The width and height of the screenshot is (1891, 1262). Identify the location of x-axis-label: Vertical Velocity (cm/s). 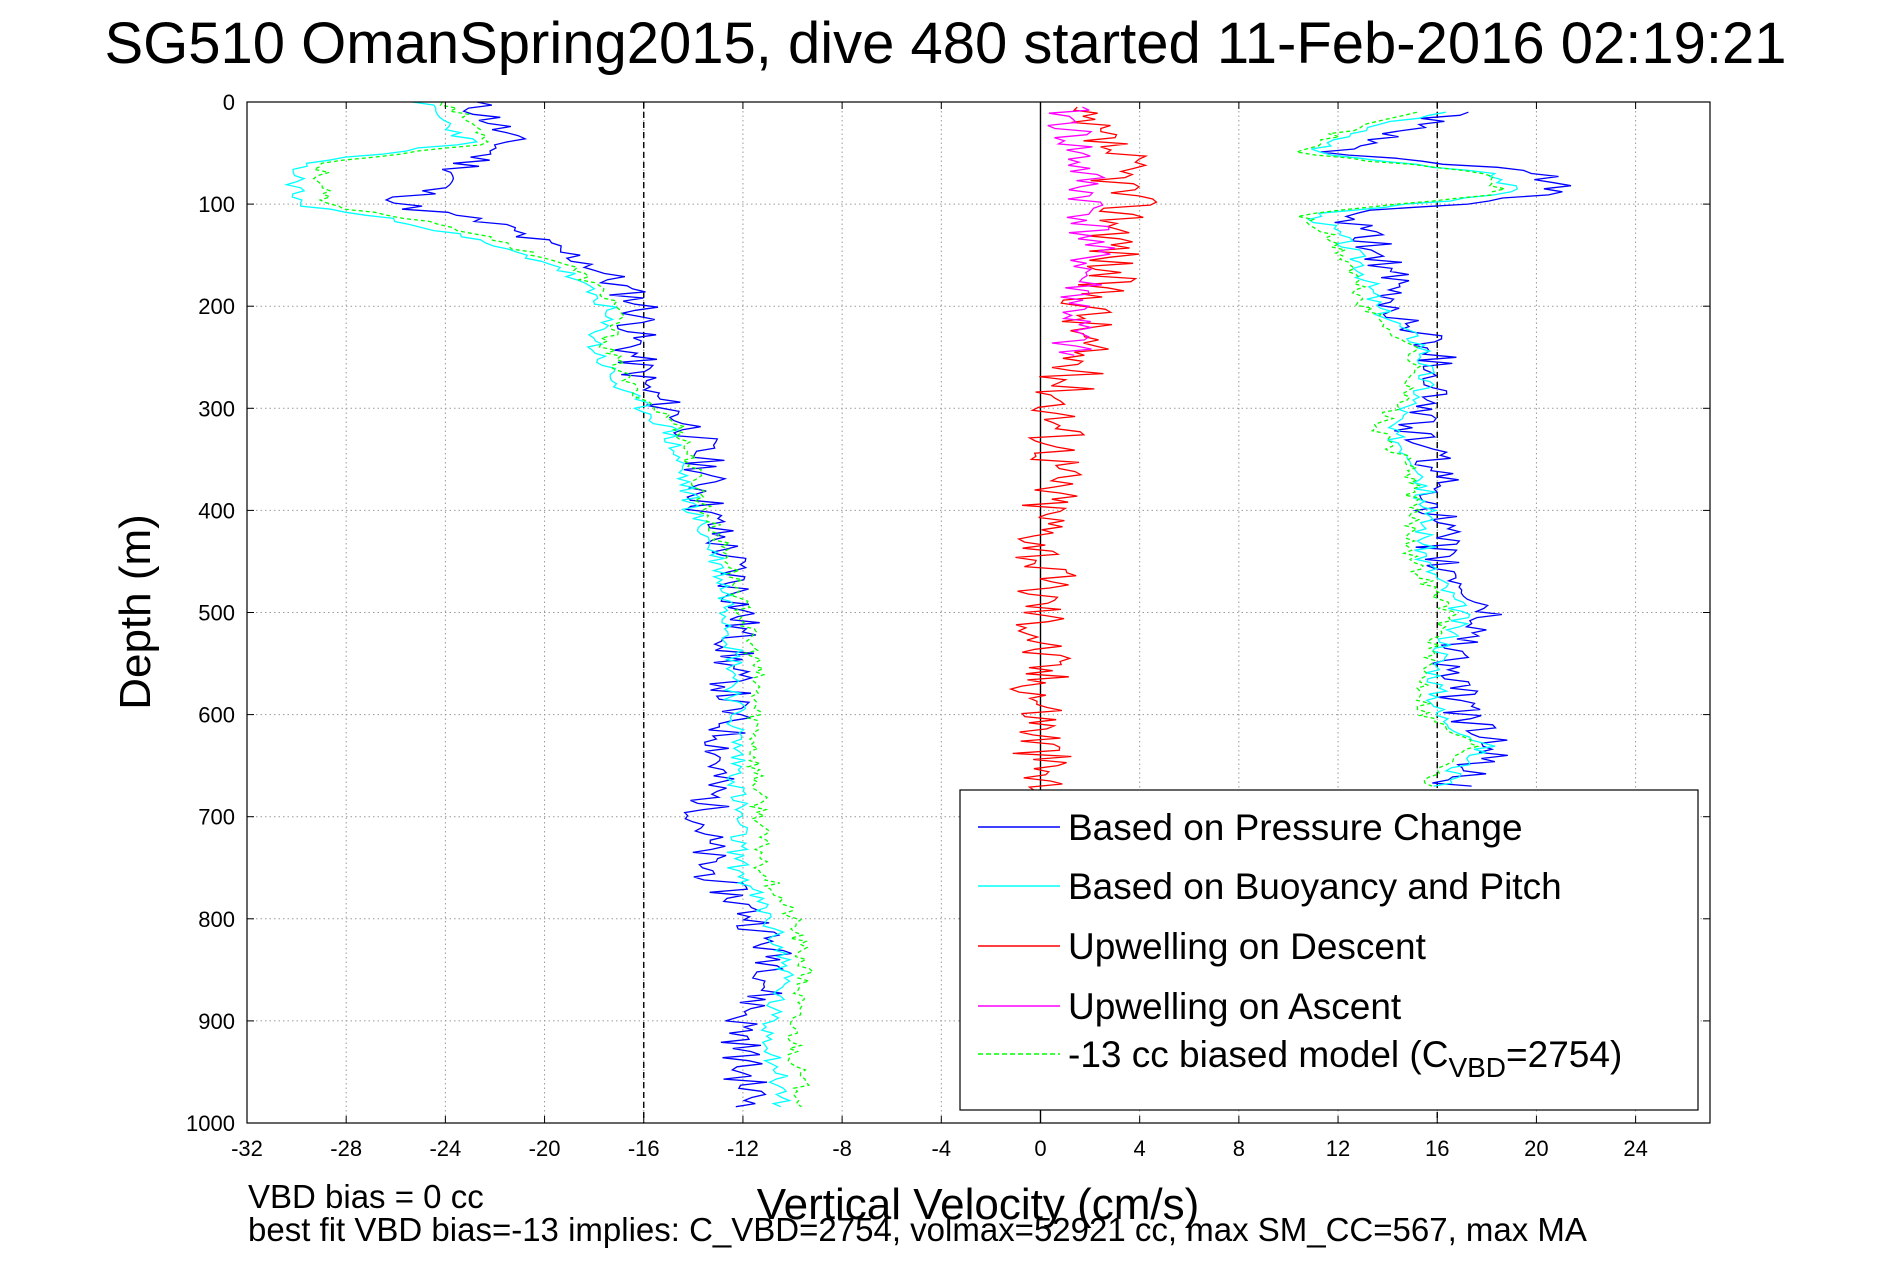
(978, 1204).